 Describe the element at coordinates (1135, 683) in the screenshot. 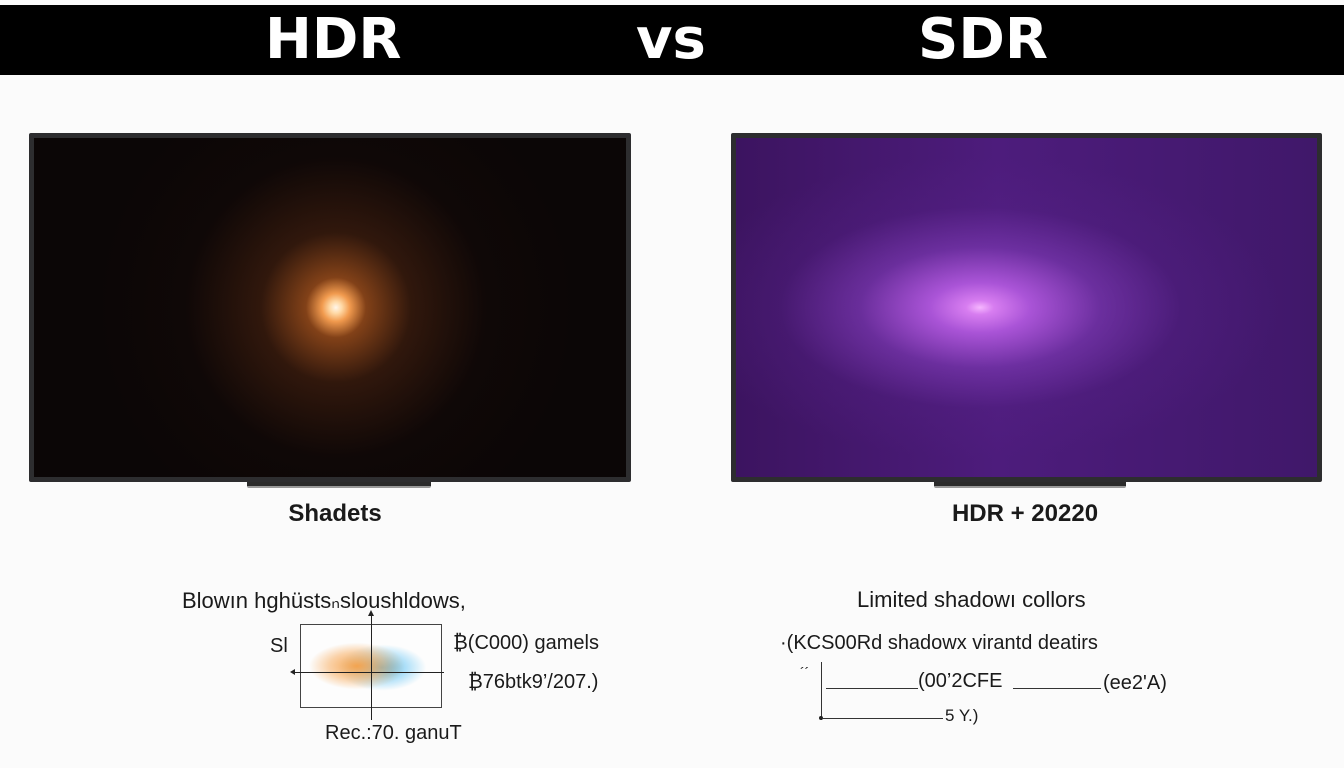

I see `right-code-right: (ee2'A)` at that location.